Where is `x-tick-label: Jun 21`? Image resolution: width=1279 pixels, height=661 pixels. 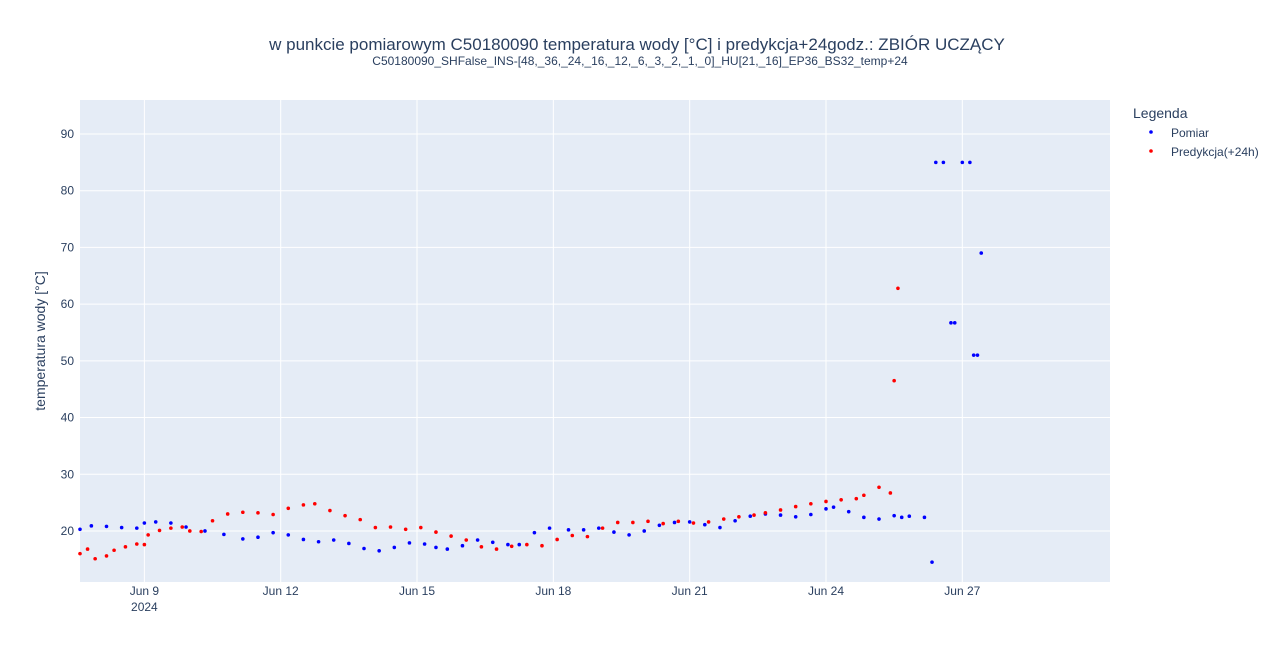 x-tick-label: Jun 21 is located at coordinates (690, 591).